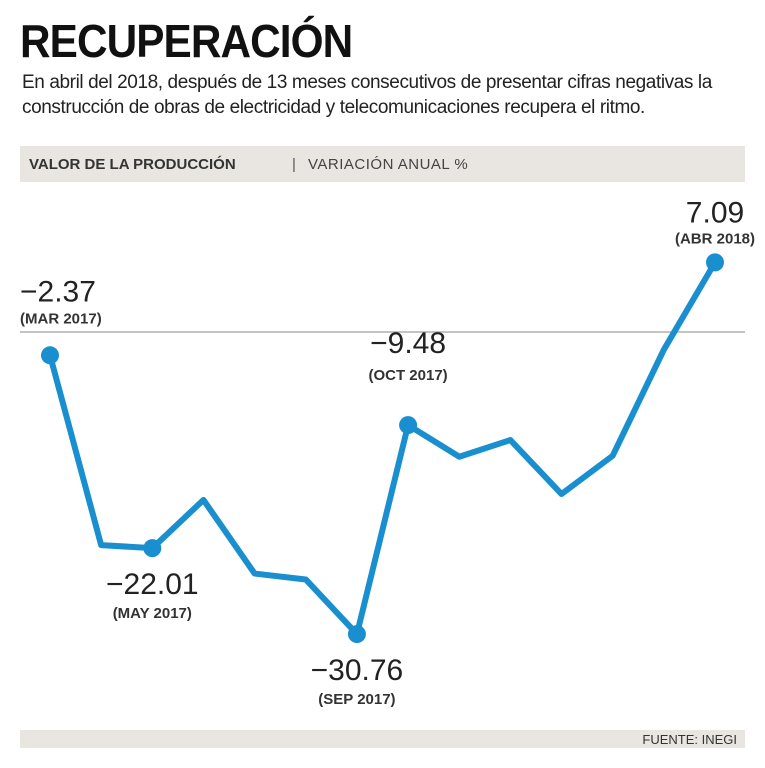 The height and width of the screenshot is (768, 765). Describe the element at coordinates (186, 41) in the screenshot. I see `chart-title: RECUPERACIÓN` at that location.